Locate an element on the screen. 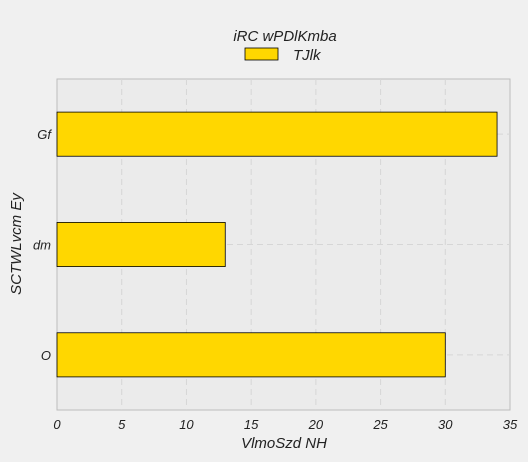  x-tick-label: 20 is located at coordinates (316, 424).